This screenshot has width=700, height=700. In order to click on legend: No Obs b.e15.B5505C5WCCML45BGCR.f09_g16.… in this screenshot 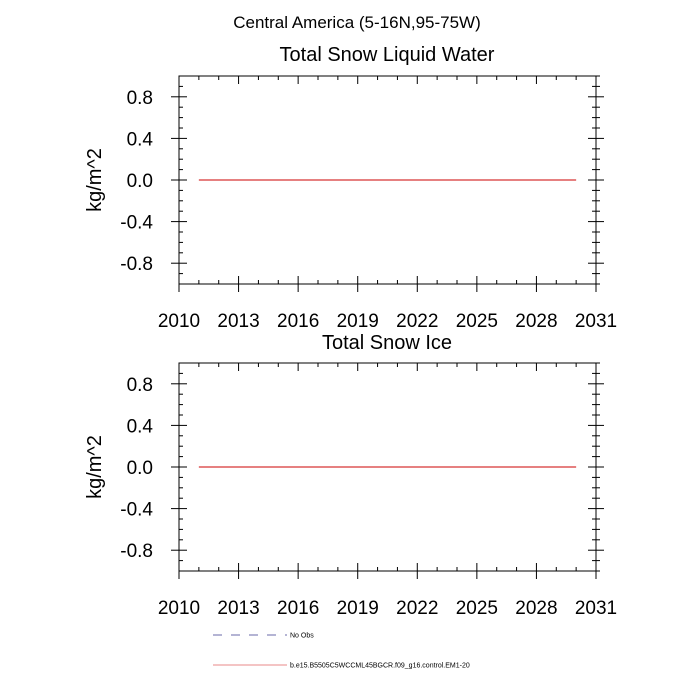, I will do `click(341, 651)`.